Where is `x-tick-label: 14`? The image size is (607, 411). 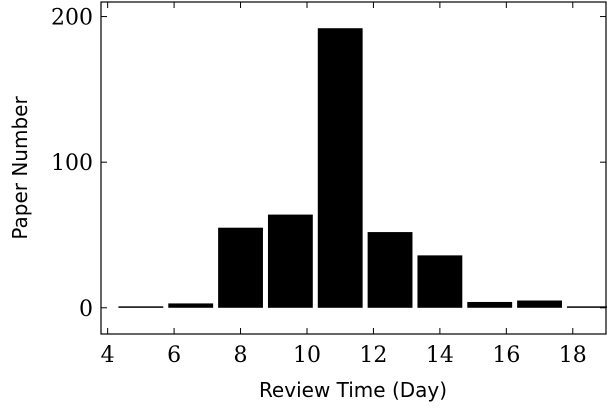
x-tick-label: 14 is located at coordinates (440, 355).